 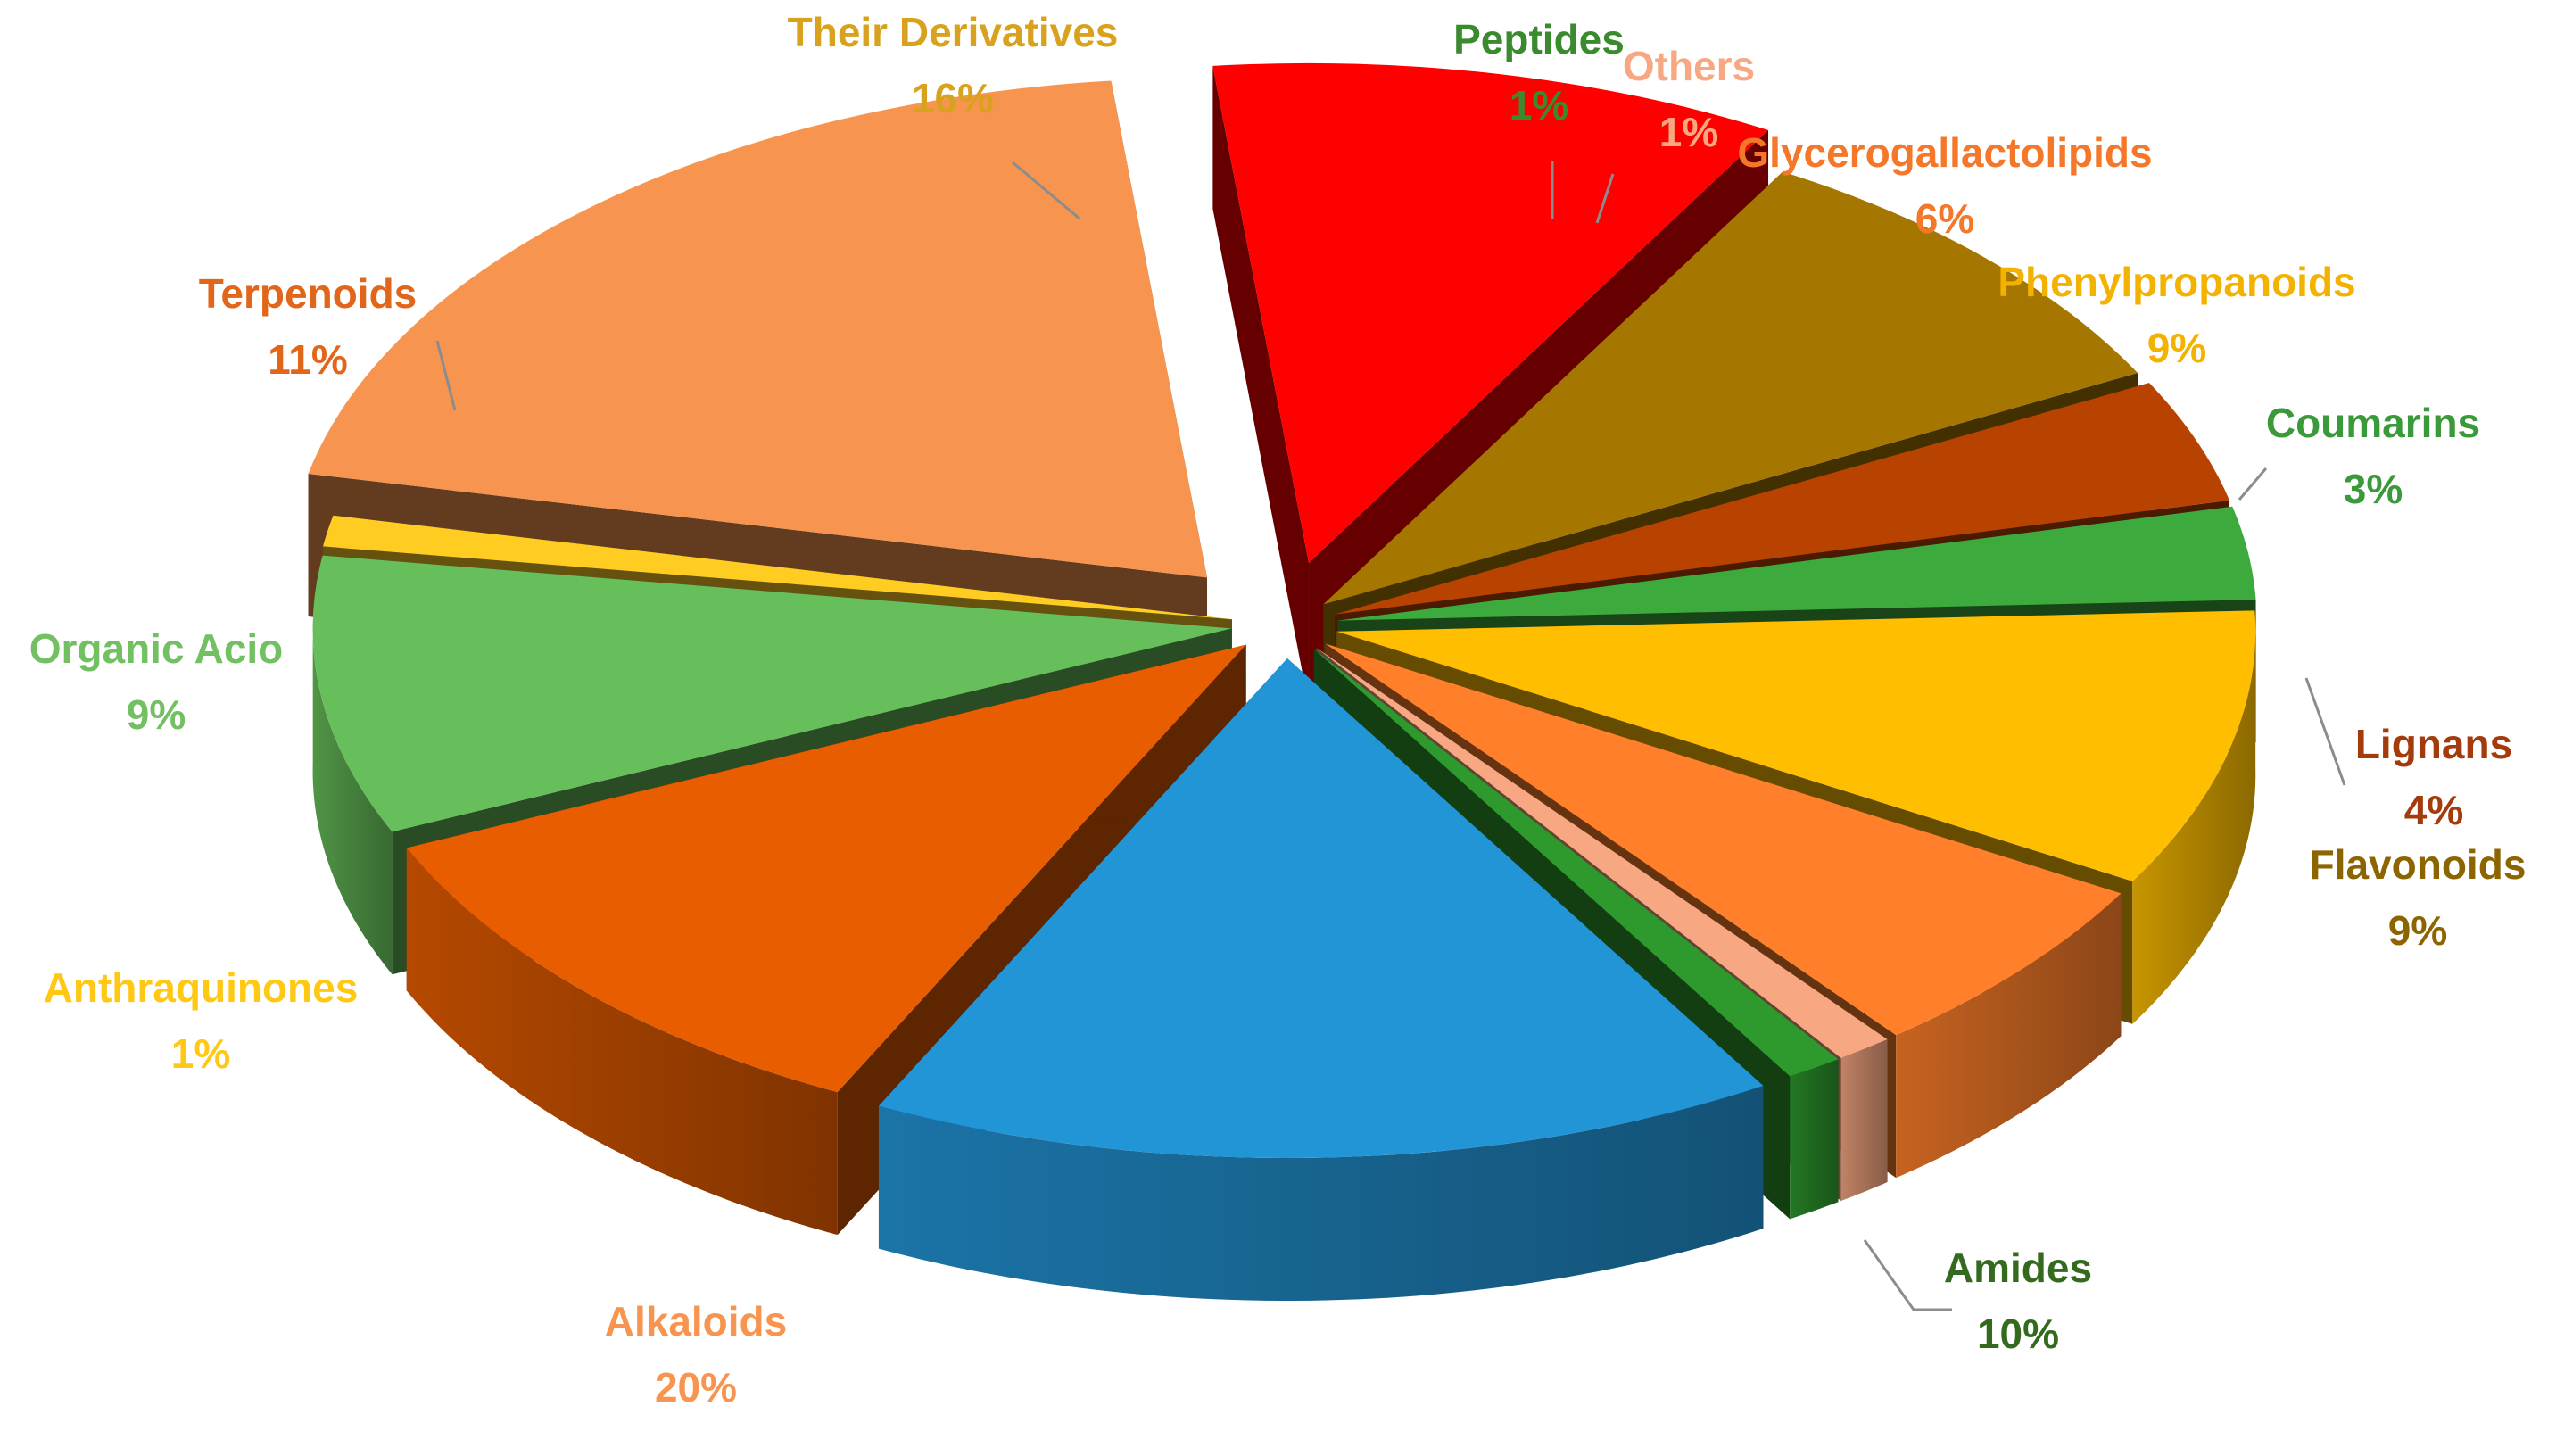 I want to click on slice-side-others, so click(x=1864, y=1121).